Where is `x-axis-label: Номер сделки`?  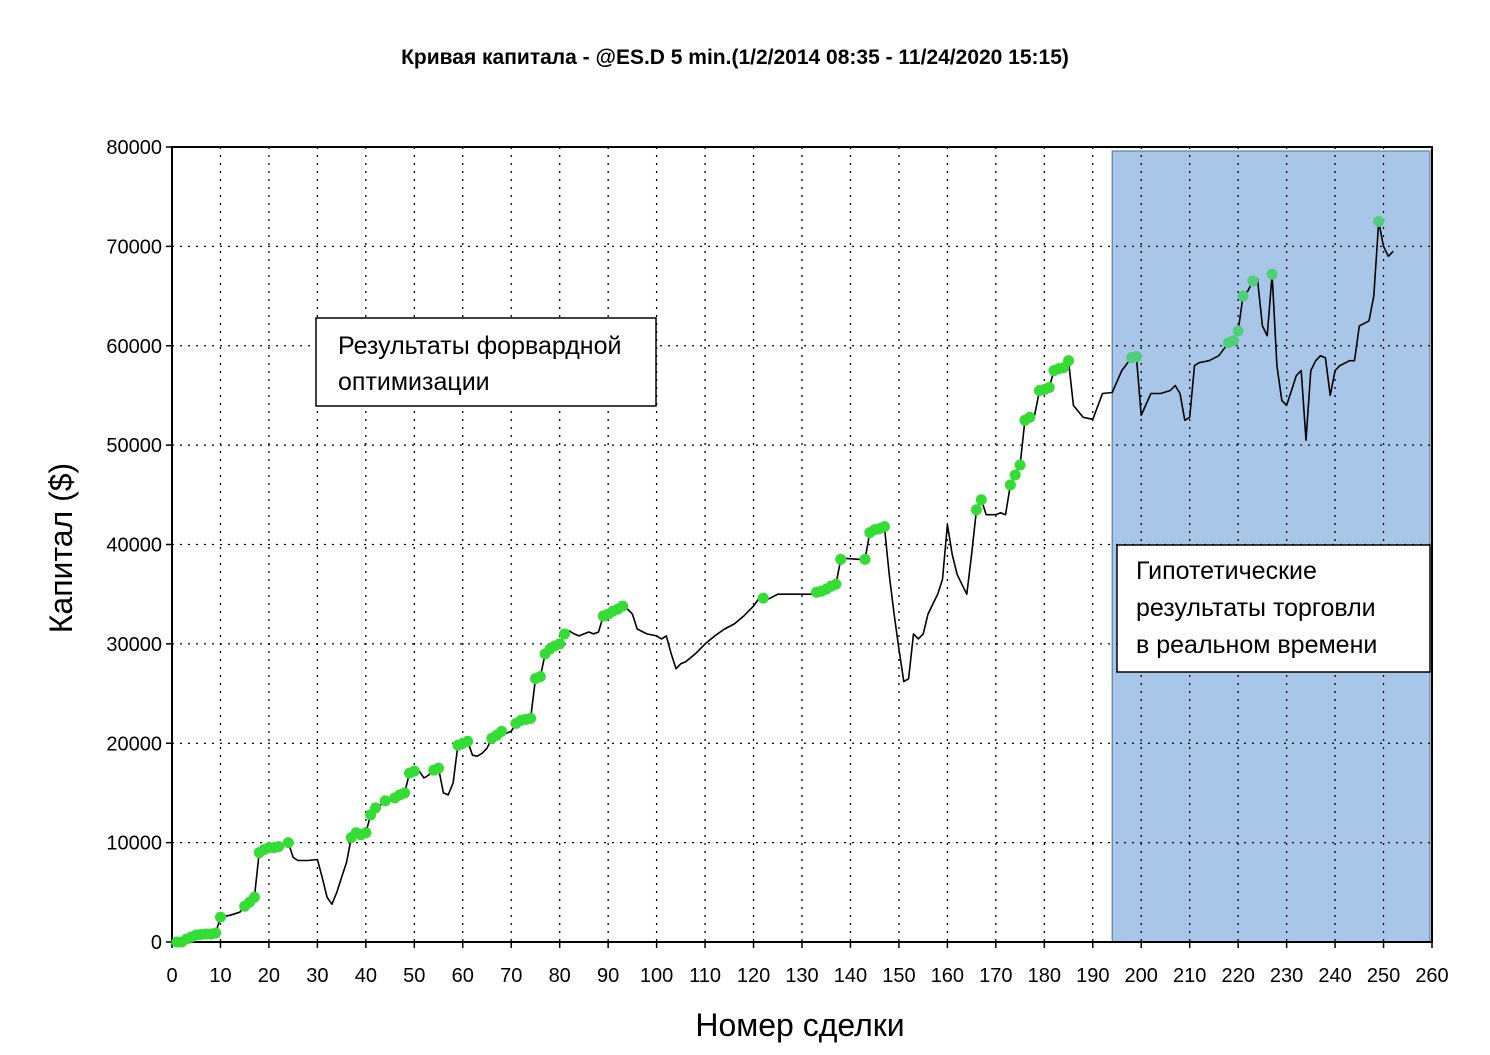
x-axis-label: Номер сделки is located at coordinates (799, 1025).